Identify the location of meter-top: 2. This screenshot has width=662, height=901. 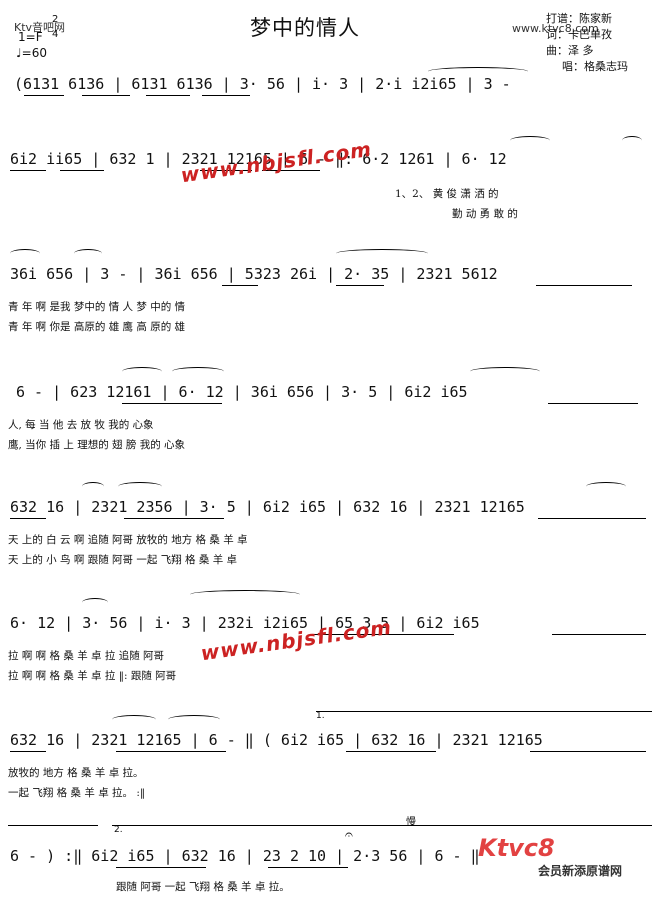
(55, 19).